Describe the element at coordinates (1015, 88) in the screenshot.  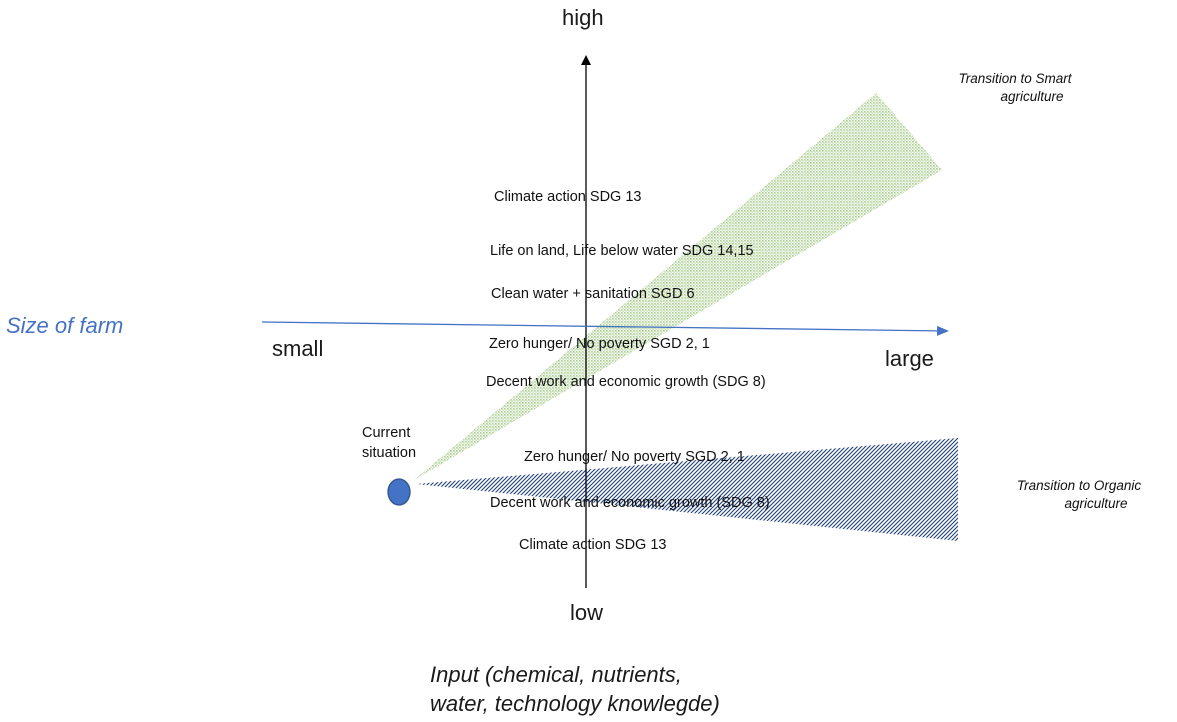
I see `smart-transition-label: Transition to Smart agriculture` at that location.